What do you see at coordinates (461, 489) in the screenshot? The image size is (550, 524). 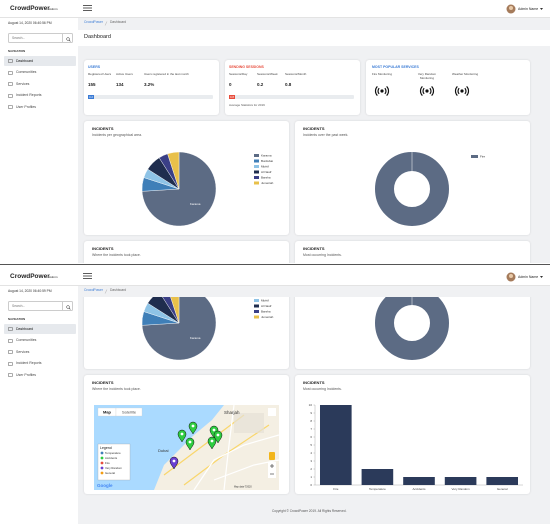 I see `x-tick-label: Very Random` at bounding box center [461, 489].